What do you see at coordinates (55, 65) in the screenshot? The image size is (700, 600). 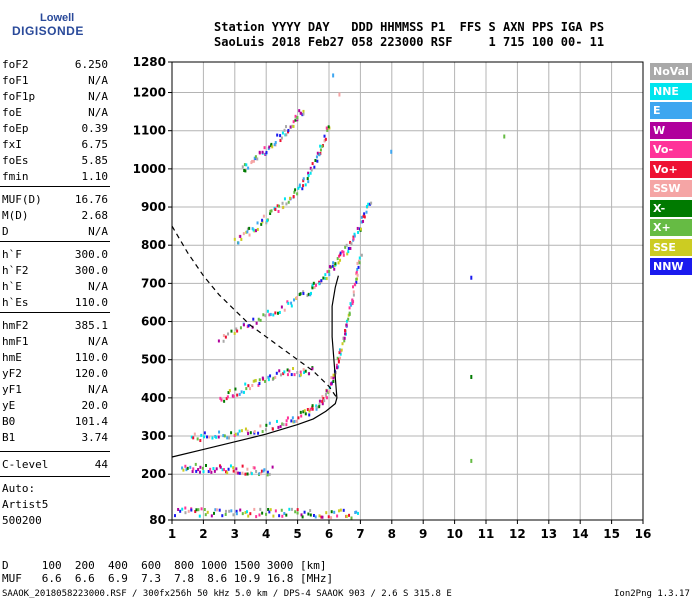 I see `param-row: foF2 6.250` at bounding box center [55, 65].